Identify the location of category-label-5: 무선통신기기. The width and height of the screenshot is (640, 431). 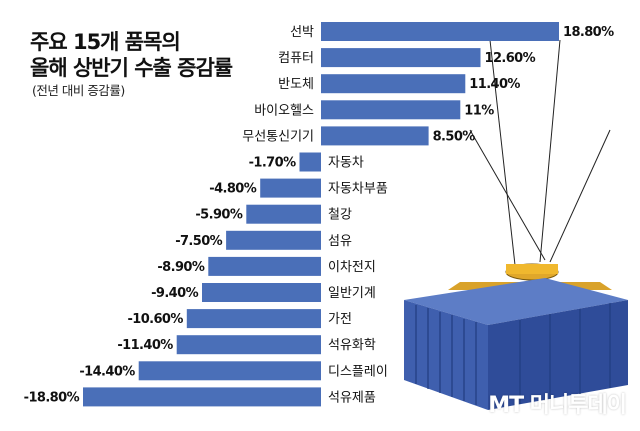
(278, 136).